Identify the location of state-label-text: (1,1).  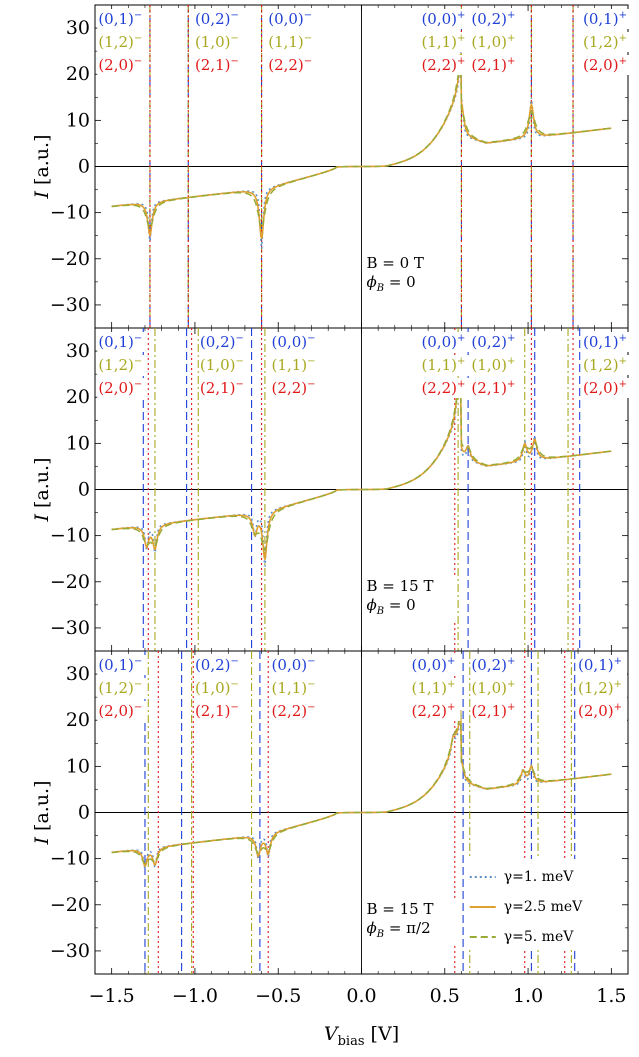
(290, 688).